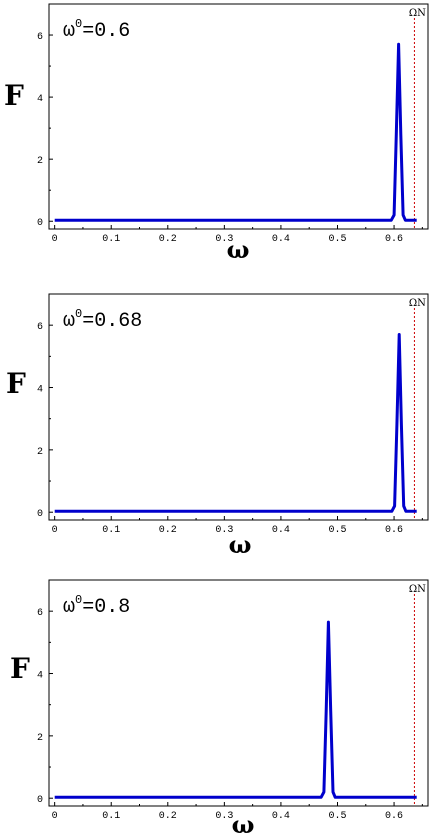 This screenshot has height=835, width=440. Describe the element at coordinates (96, 30) in the screenshot. I see `omega0-annotation: ω0=0.6` at that location.